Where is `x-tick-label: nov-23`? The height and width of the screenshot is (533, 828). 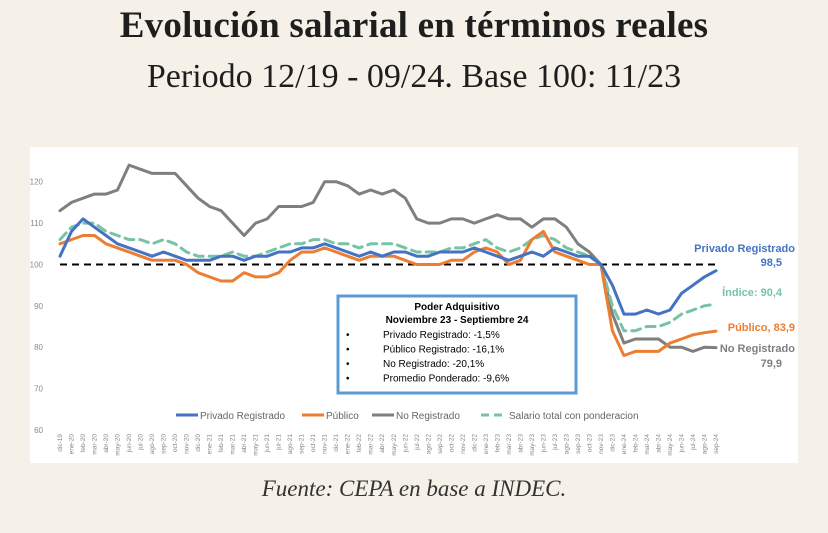
x-tick-label: nov-23 is located at coordinates (601, 444).